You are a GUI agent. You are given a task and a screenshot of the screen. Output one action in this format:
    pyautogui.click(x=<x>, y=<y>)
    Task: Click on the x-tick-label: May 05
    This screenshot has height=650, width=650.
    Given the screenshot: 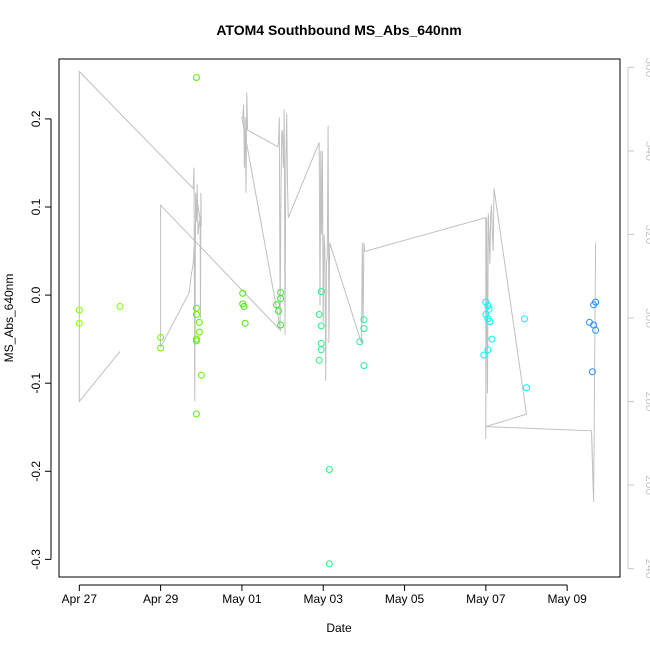 What is the action you would take?
    pyautogui.click(x=405, y=599)
    